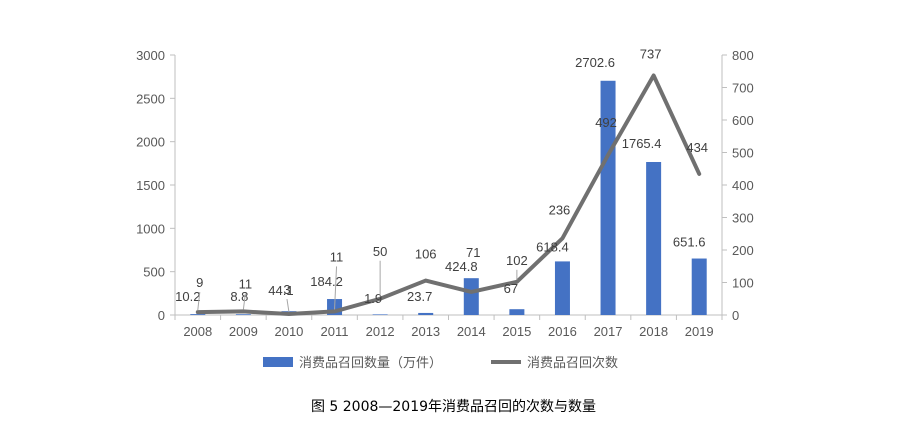 This screenshot has width=907, height=421. I want to click on figure-caption: 图 5 2008—2019年消费品召回的次数与数量, so click(453, 407).